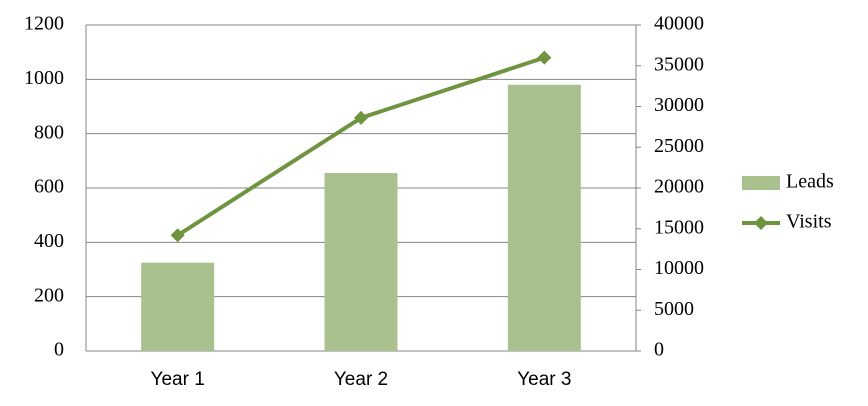 This screenshot has width=868, height=406. I want to click on legend-marker, so click(761, 223).